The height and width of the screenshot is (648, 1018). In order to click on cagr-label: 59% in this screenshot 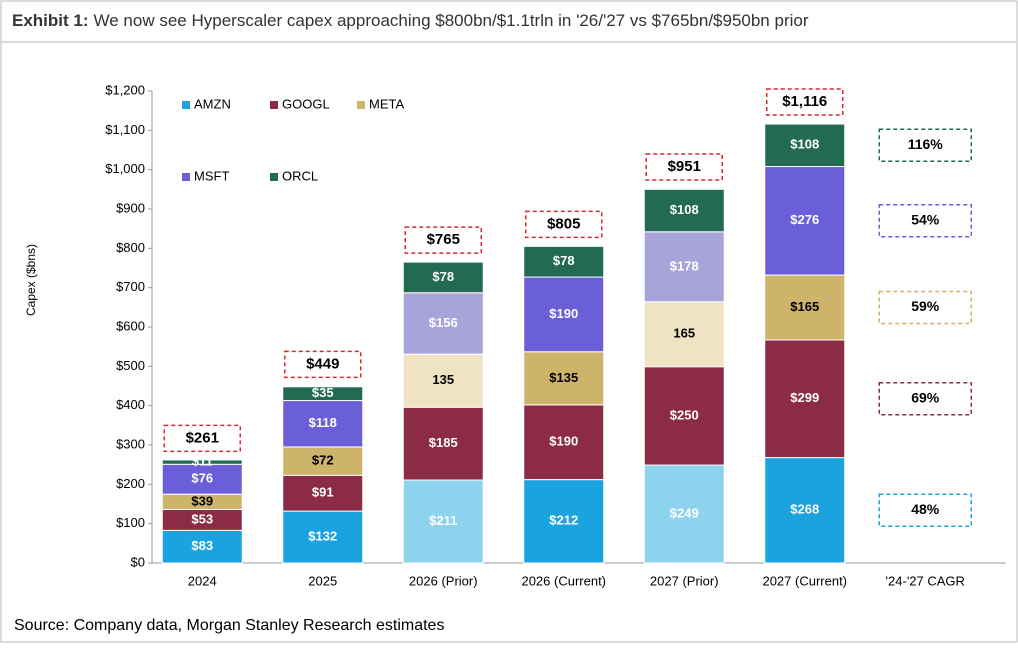, I will do `click(925, 306)`.